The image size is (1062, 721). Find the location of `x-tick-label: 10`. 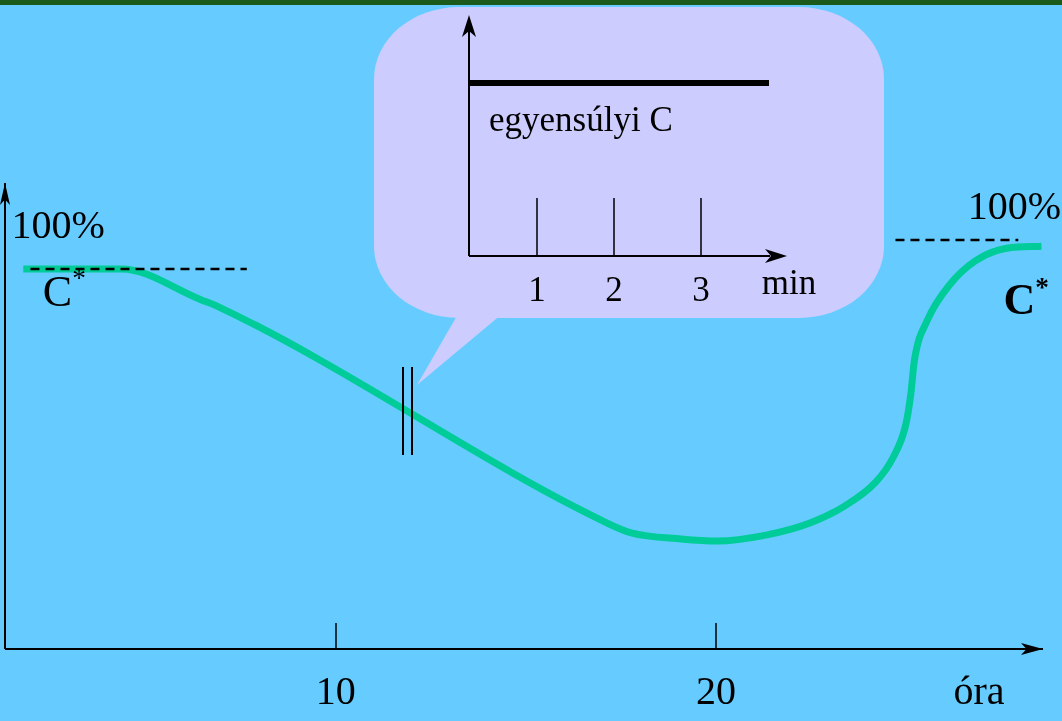

x-tick-label: 10 is located at coordinates (335, 690).